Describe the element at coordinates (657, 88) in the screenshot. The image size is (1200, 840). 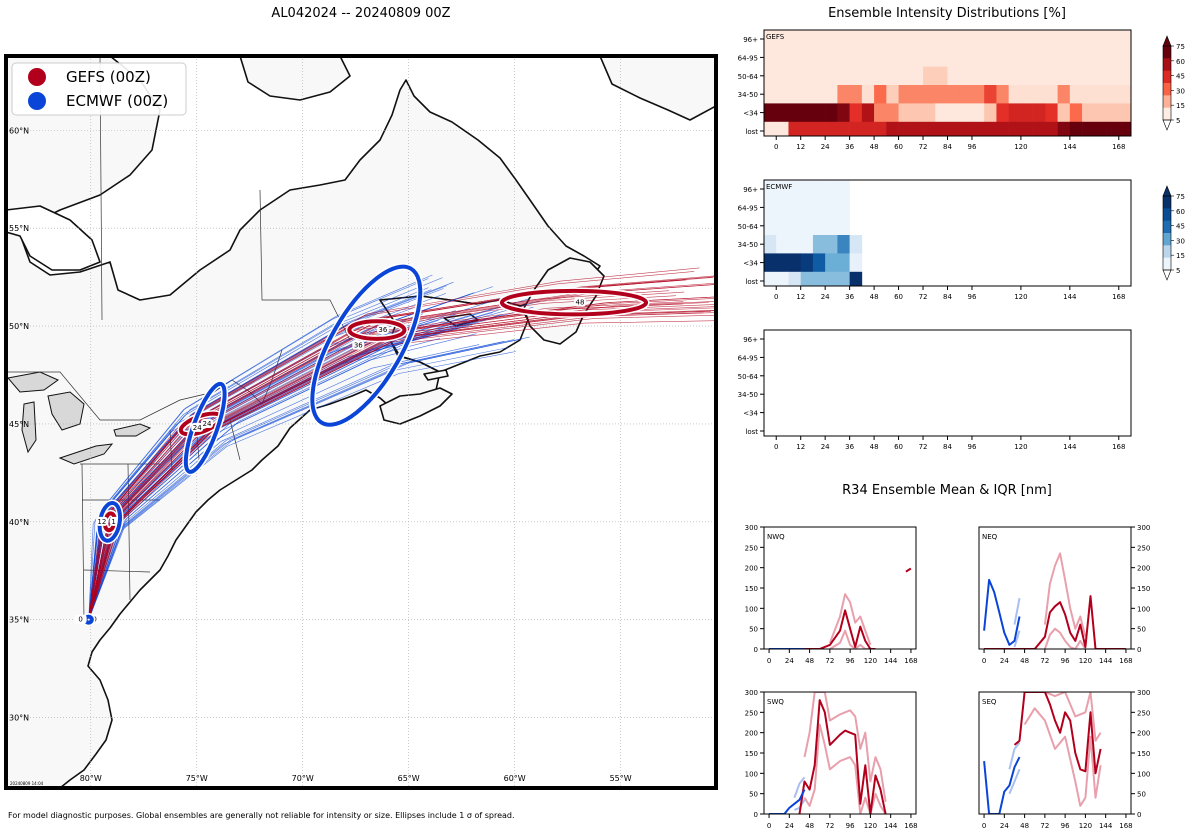
I see `land-greenland` at that location.